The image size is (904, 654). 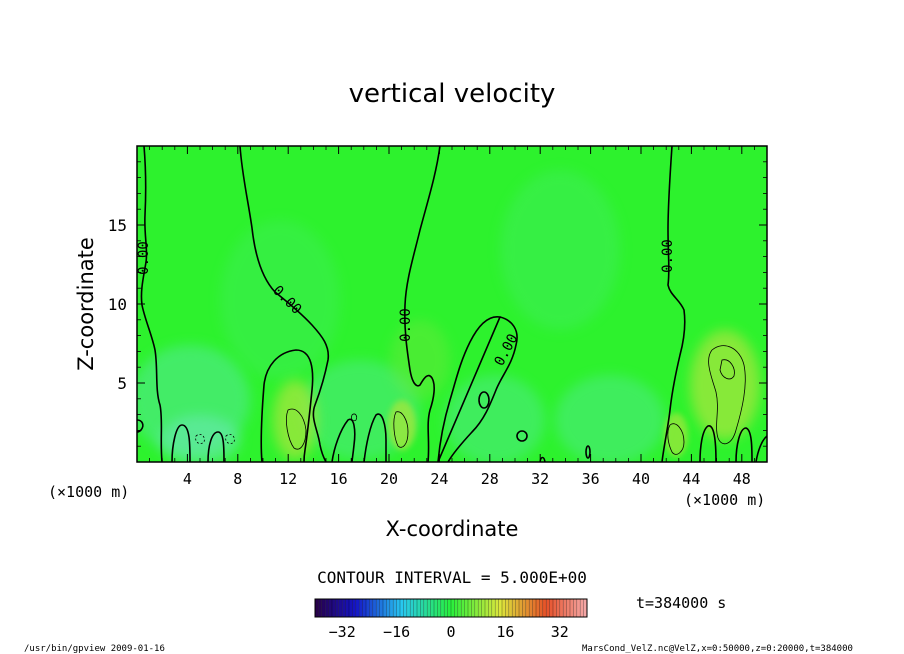 I want to click on x-unit-right: (×1000 m), so click(x=724, y=500).